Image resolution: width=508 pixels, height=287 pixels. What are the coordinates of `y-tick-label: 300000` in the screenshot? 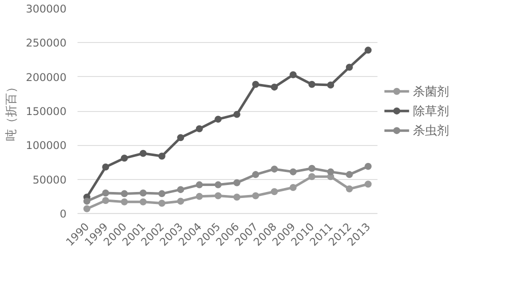 It's located at (46, 9).